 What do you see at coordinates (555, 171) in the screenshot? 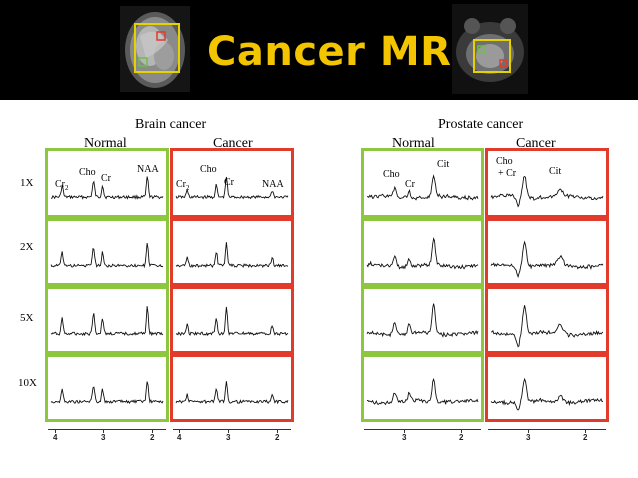
I see `prostate-cancer-cit-label: Cit` at bounding box center [555, 171].